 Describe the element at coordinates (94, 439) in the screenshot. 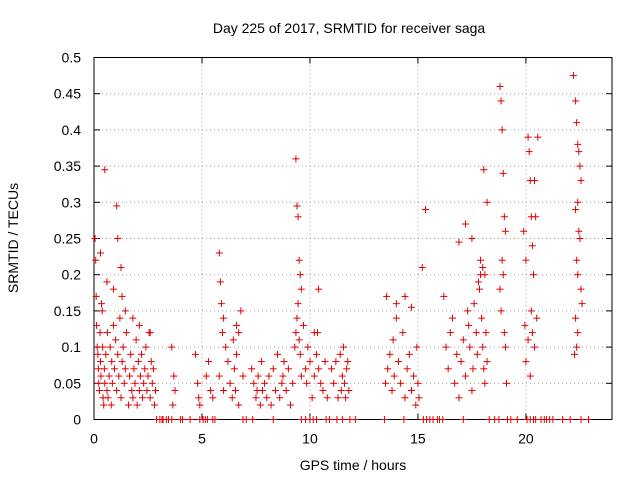

I see `x-tick-label: 0` at that location.